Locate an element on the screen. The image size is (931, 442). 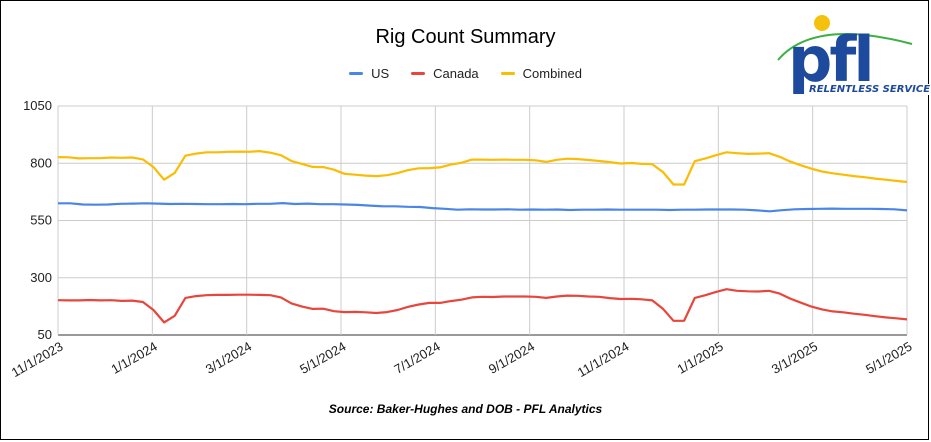
legend-swatch-canada is located at coordinates (418, 73).